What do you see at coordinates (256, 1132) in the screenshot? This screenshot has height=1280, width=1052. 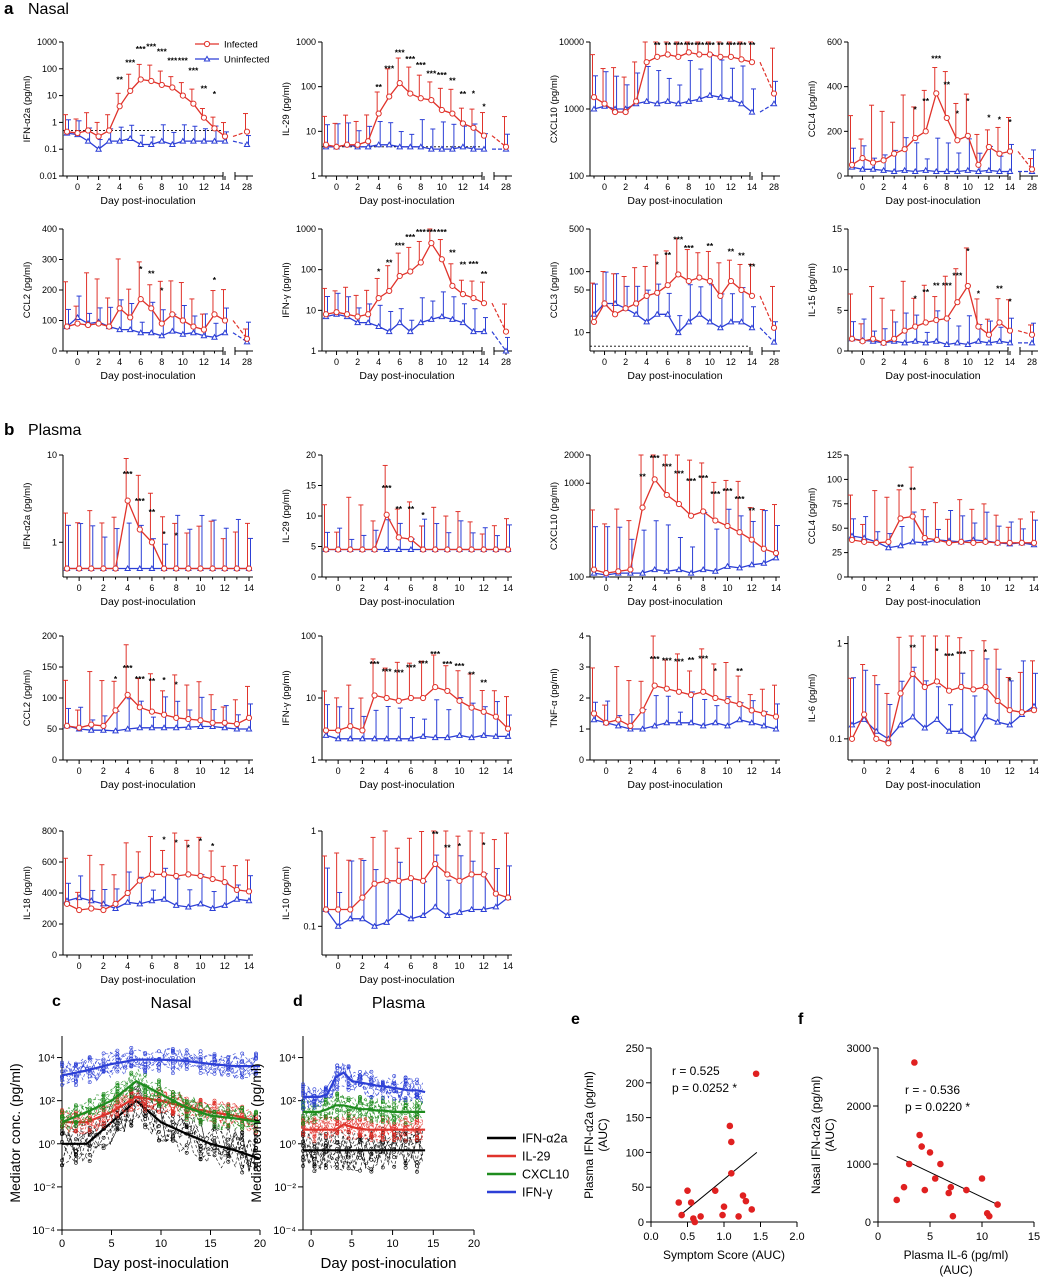 I see `y-axis-label: Mediator conc. (pg/ml)` at bounding box center [256, 1132].